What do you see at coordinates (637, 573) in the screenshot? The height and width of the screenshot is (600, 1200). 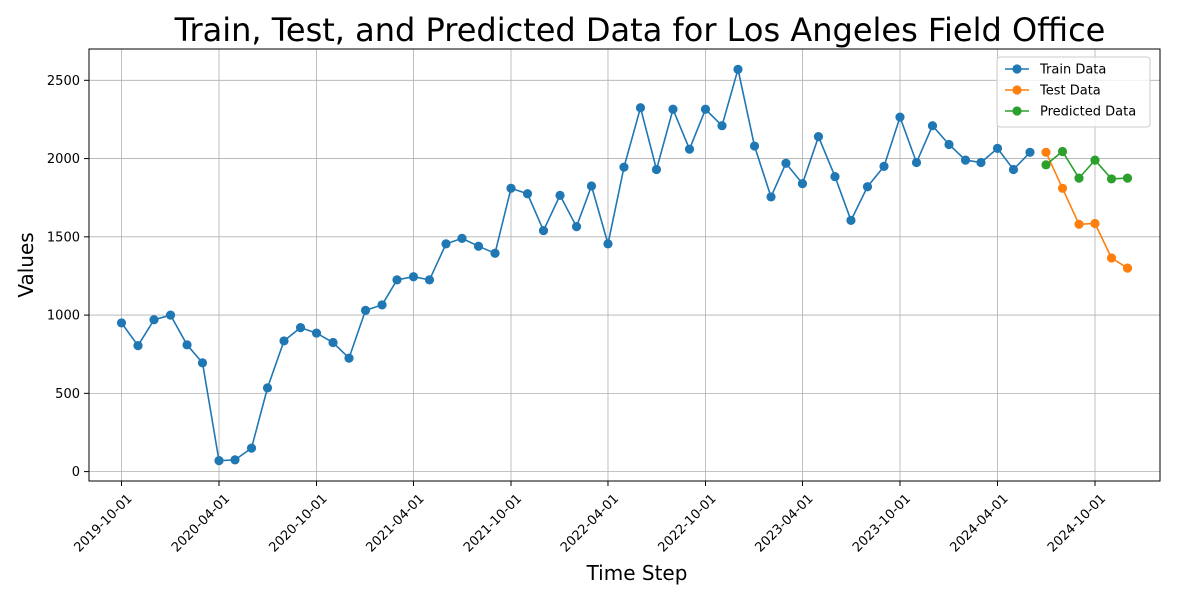 I see `x-axis-label: Time Step` at bounding box center [637, 573].